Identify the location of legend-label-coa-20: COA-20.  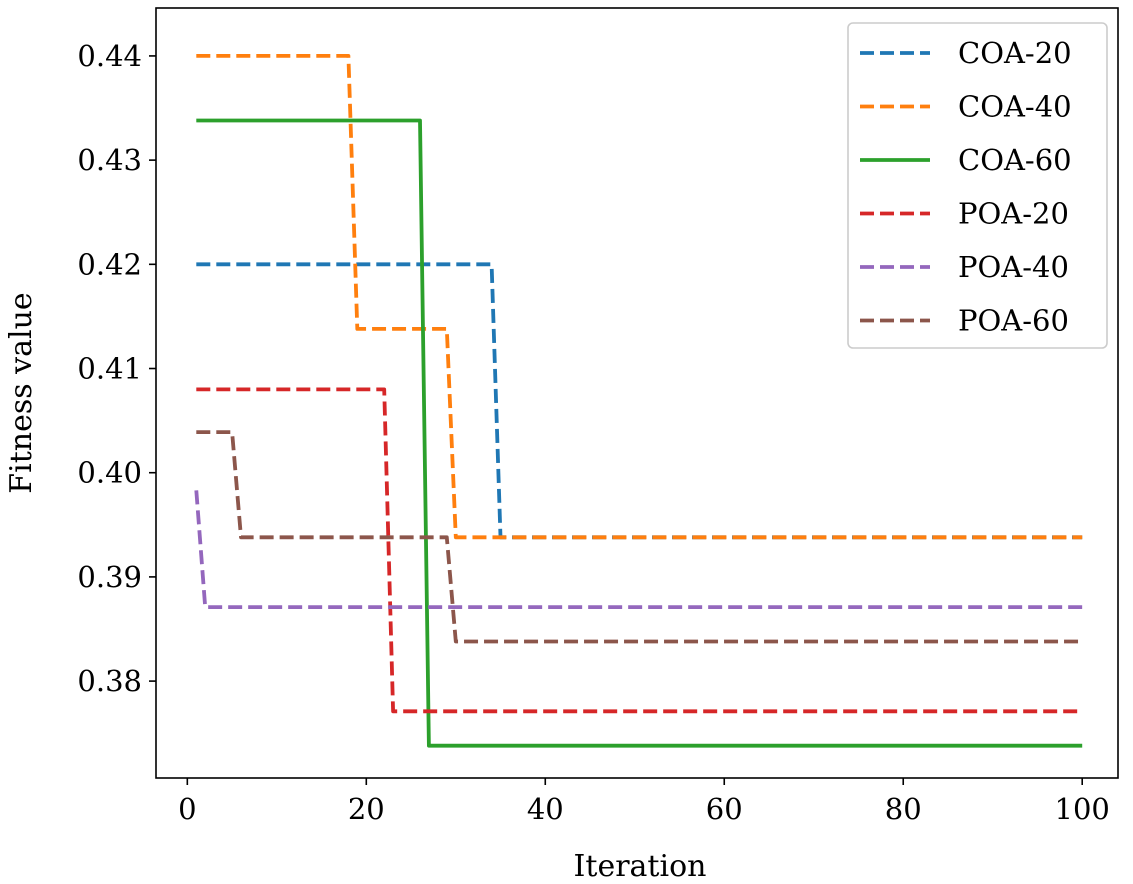
(1015, 53).